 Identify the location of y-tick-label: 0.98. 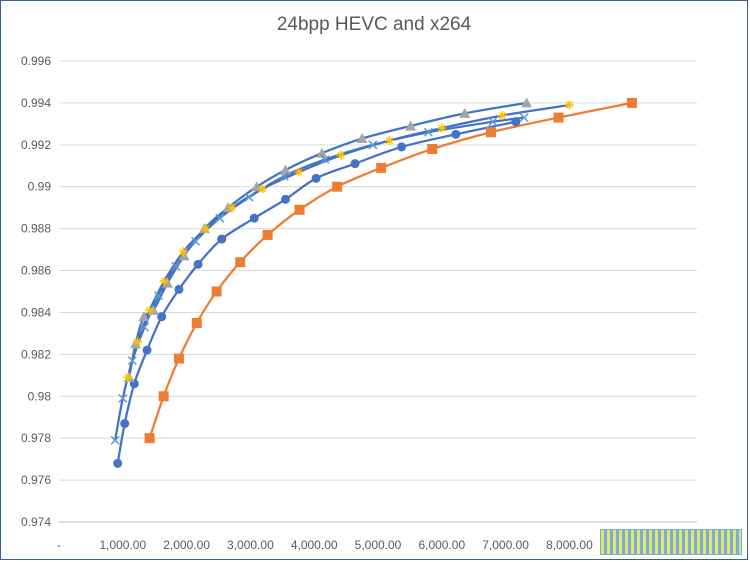
(40, 396).